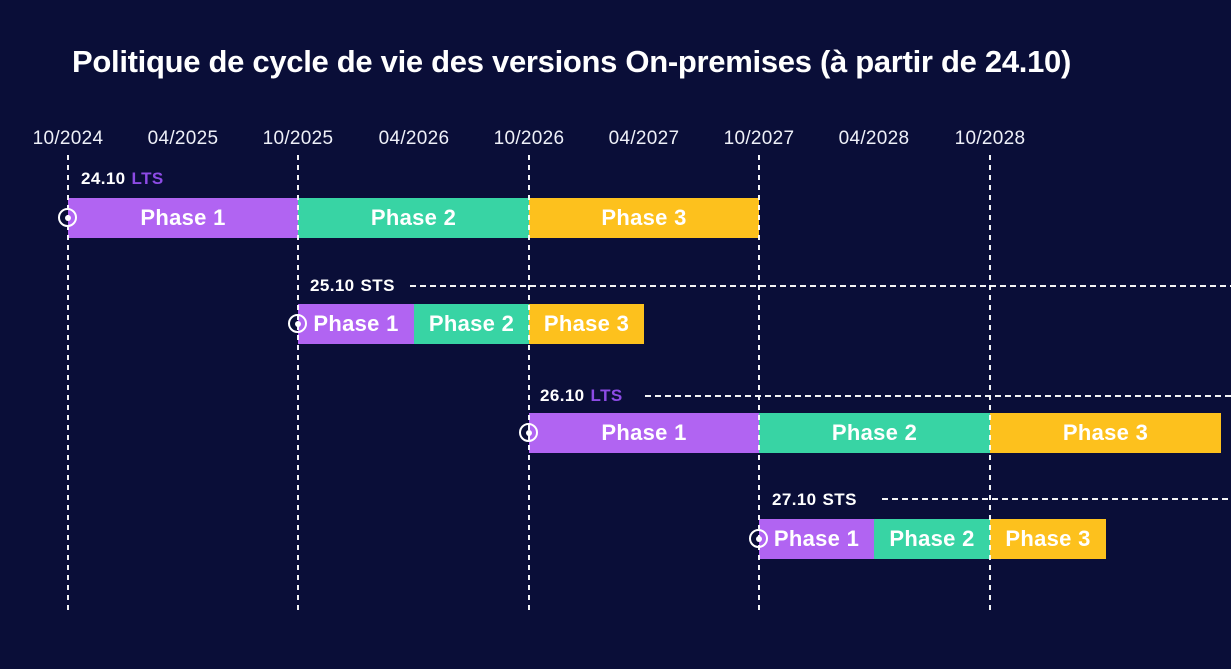  Describe the element at coordinates (183, 138) in the screenshot. I see `axis-tick-label: 04/2025` at that location.